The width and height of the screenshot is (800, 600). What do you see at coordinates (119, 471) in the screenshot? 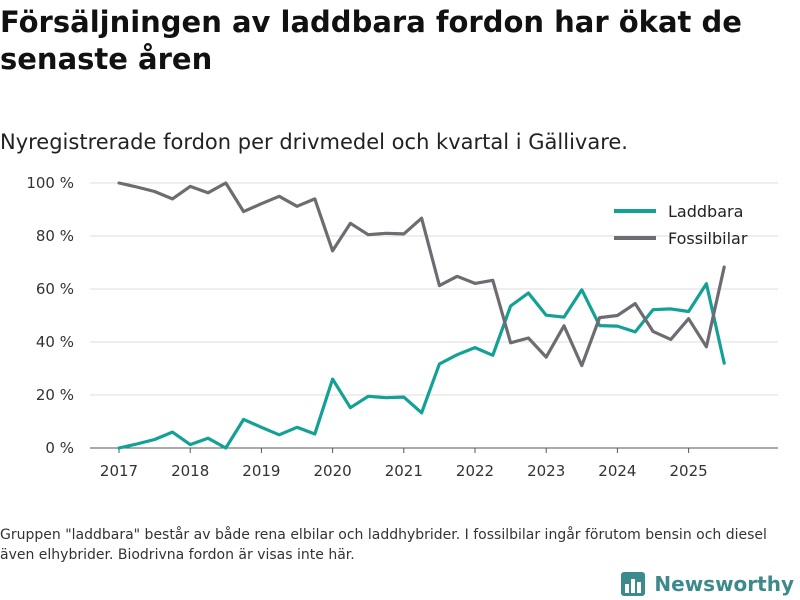
I see `x-tick-label: 2017` at bounding box center [119, 471].